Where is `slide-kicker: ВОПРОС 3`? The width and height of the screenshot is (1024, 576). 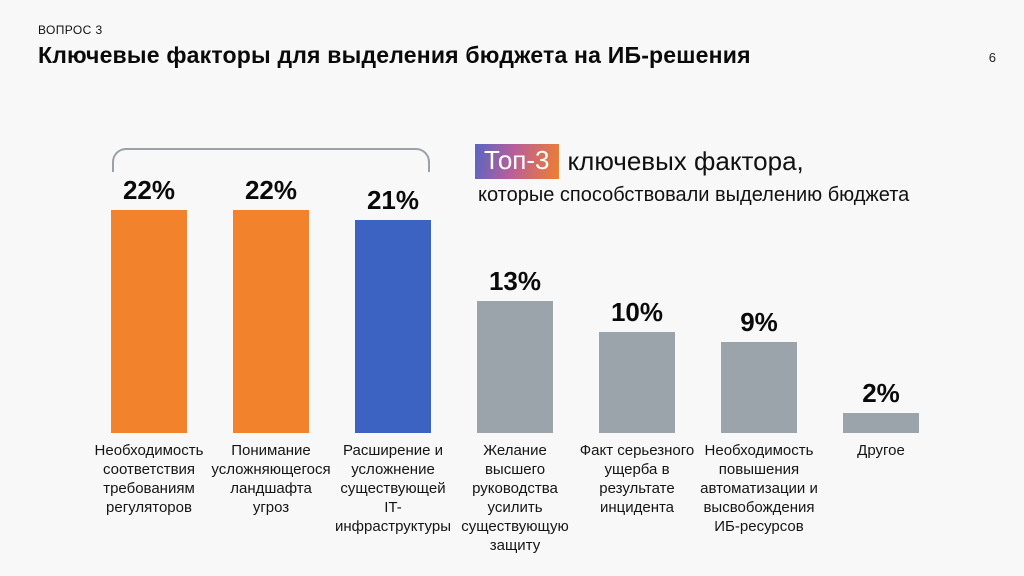
slide-kicker: ВОПРОС 3 is located at coordinates (70, 30).